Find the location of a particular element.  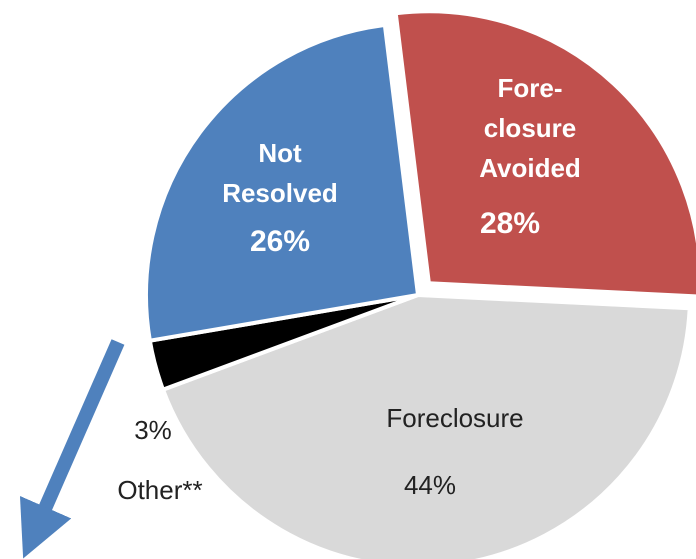

category-label: Other** is located at coordinates (159, 490).